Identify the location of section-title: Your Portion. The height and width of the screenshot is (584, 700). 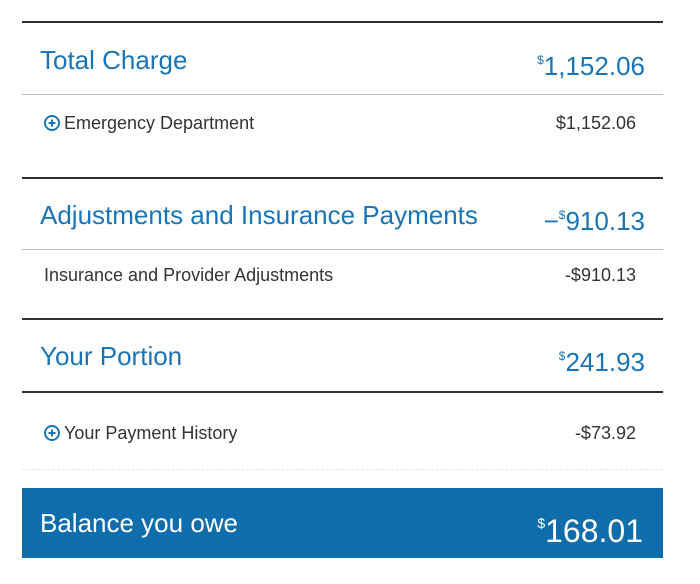
(111, 356).